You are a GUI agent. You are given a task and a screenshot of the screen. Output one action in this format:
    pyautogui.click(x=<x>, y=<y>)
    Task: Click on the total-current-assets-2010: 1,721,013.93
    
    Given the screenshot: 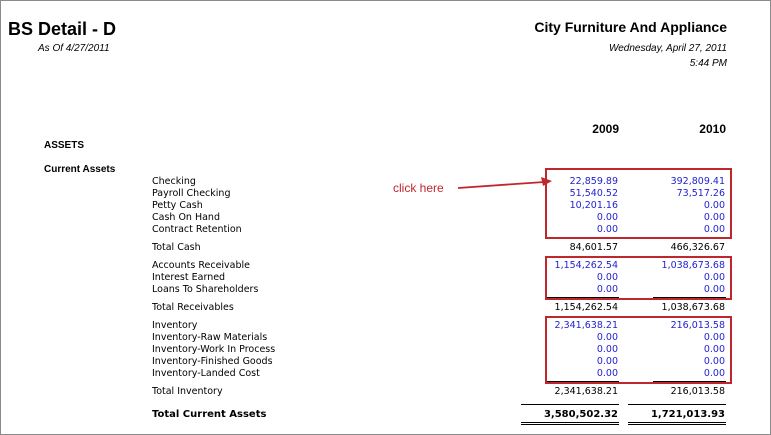 What is the action you would take?
    pyautogui.click(x=687, y=414)
    